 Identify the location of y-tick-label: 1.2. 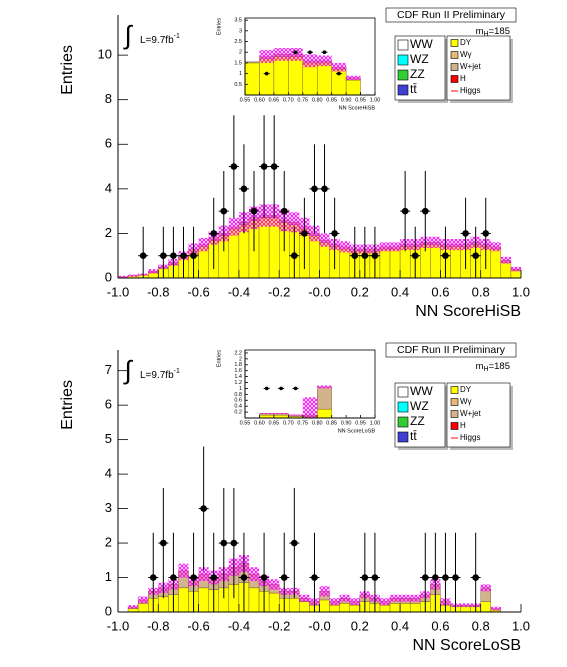
(238, 383).